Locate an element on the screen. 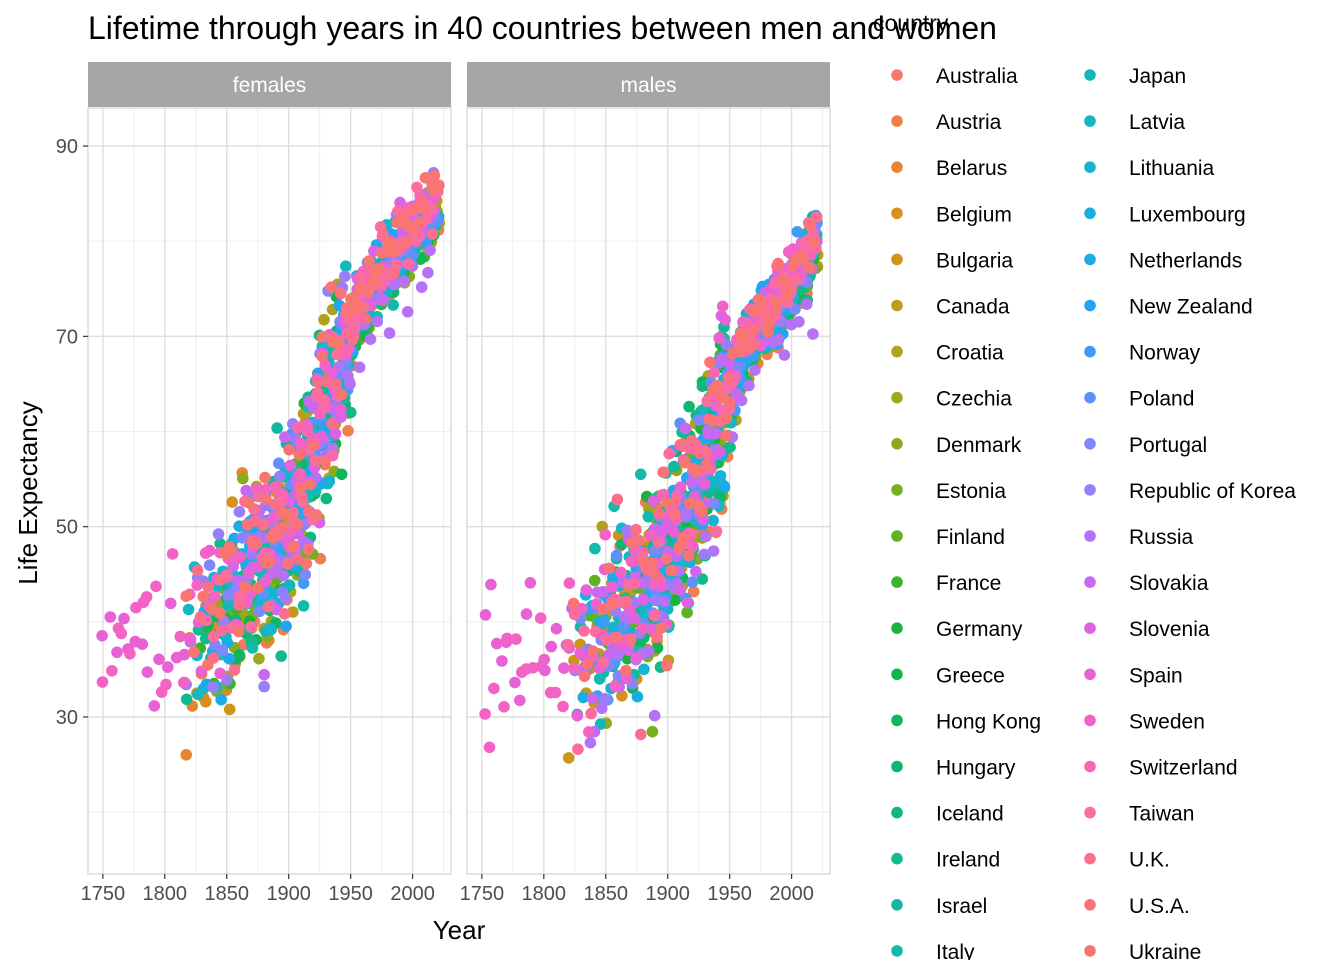 The width and height of the screenshot is (1344, 960). y-tick-label: 30 is located at coordinates (67, 718).